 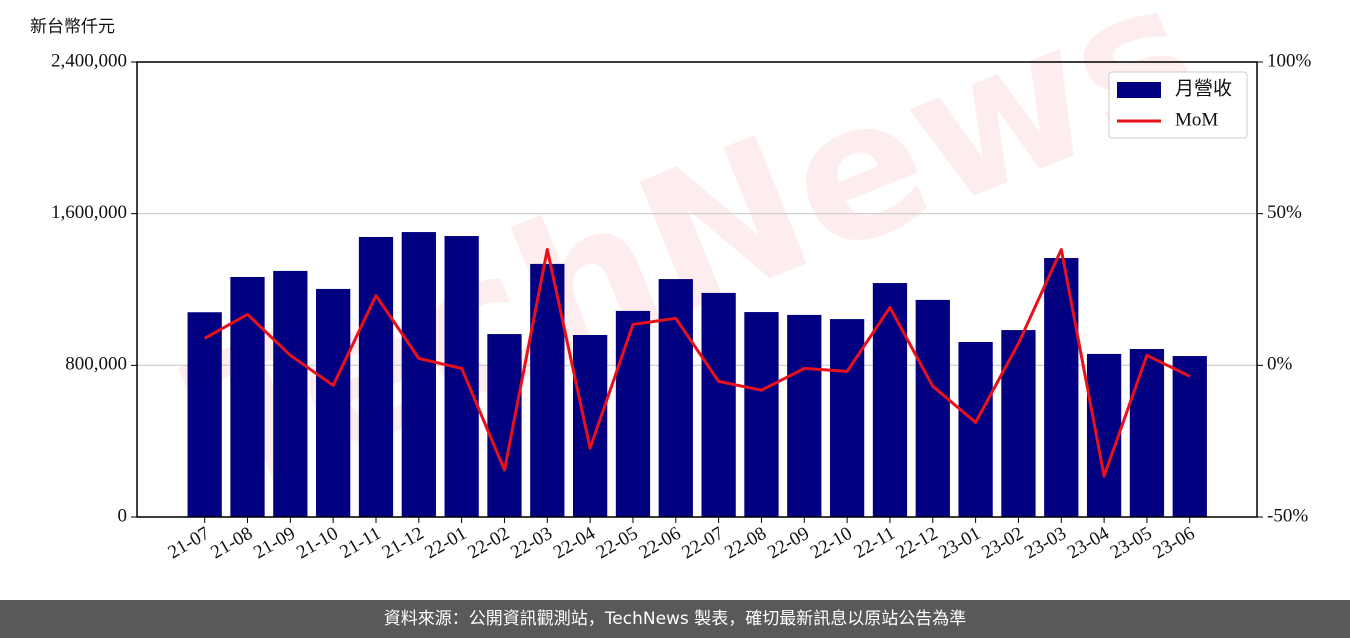 What do you see at coordinates (874, 543) in the screenshot?
I see `x-tick-label: 22-11` at bounding box center [874, 543].